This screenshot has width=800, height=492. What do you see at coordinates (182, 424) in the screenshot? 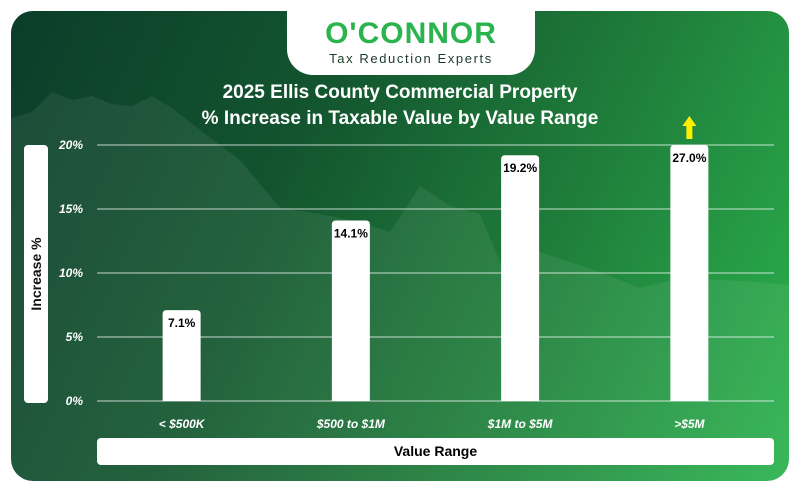
I see `x-tick-label: < $500K` at bounding box center [182, 424].